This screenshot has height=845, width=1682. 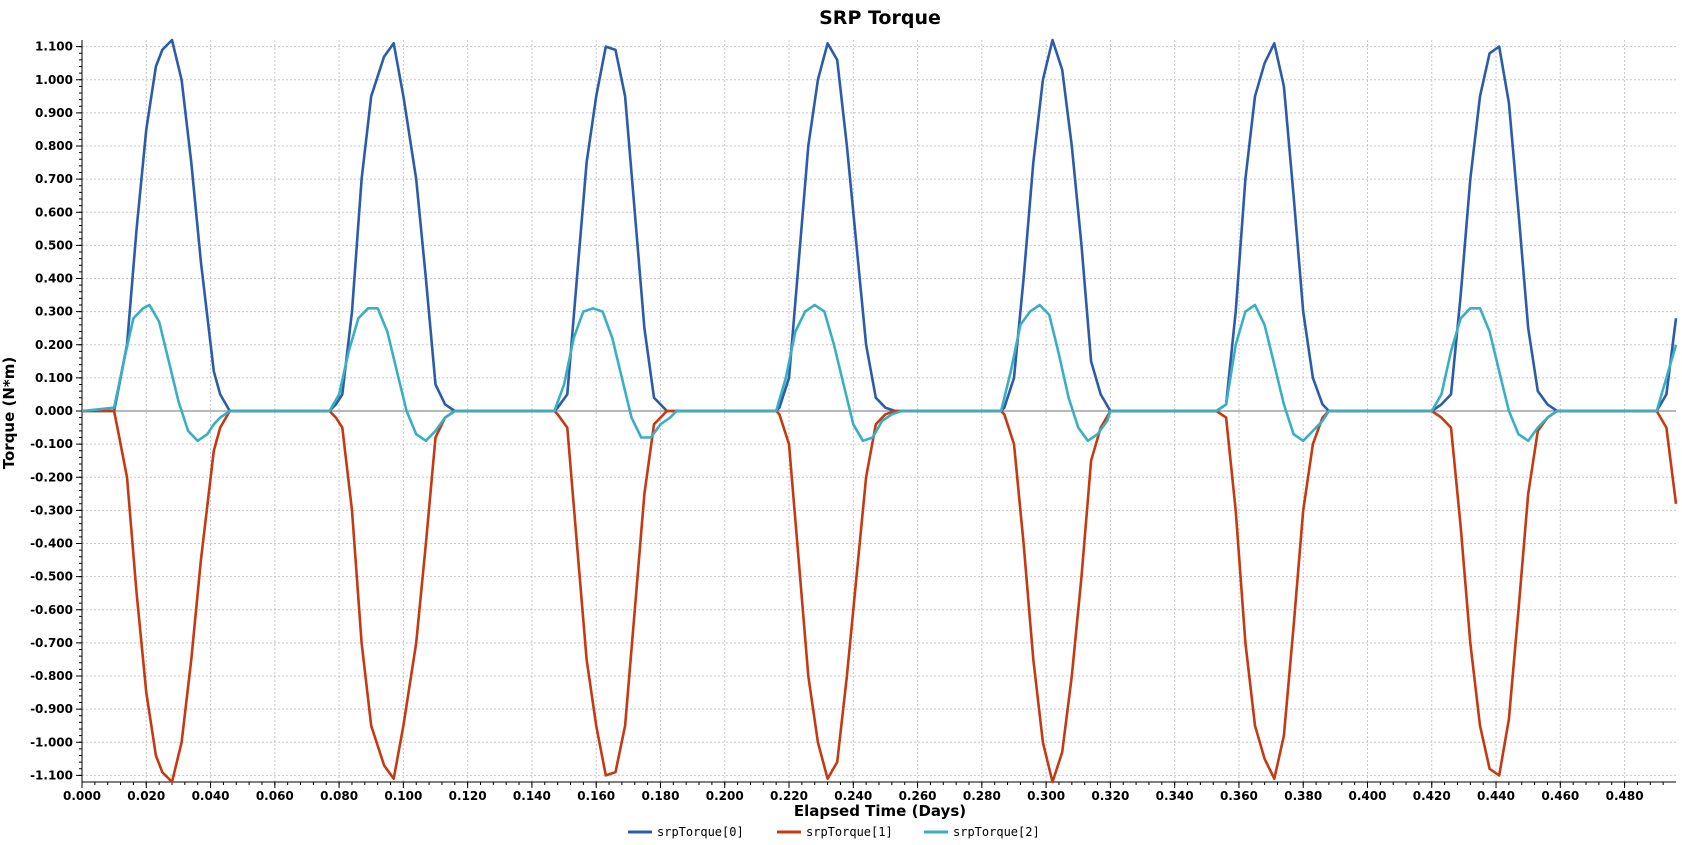 I want to click on x-tick-label: 0.400, so click(x=1367, y=796).